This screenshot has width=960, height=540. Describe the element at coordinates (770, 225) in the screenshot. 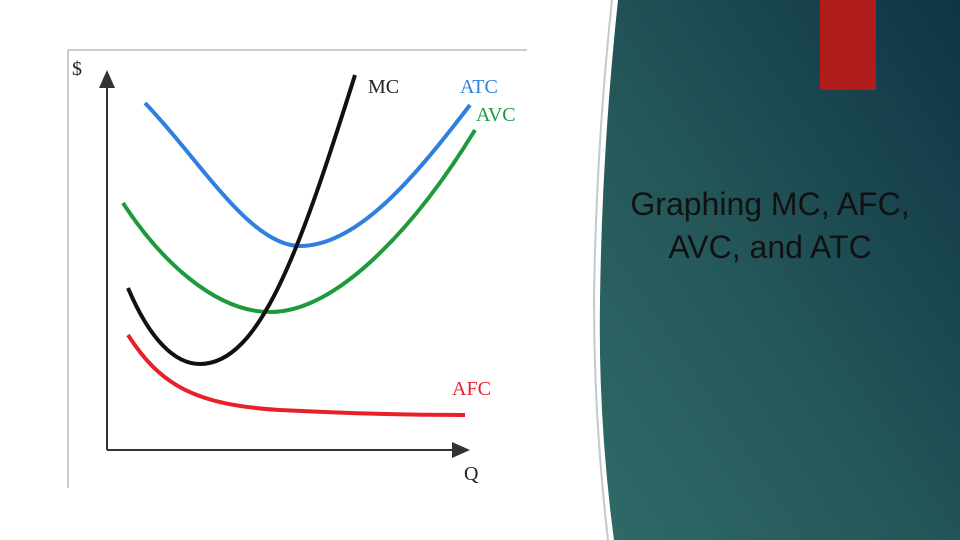

I see `slide-title: Graphing MC, AFC, AVC, and ATC` at that location.